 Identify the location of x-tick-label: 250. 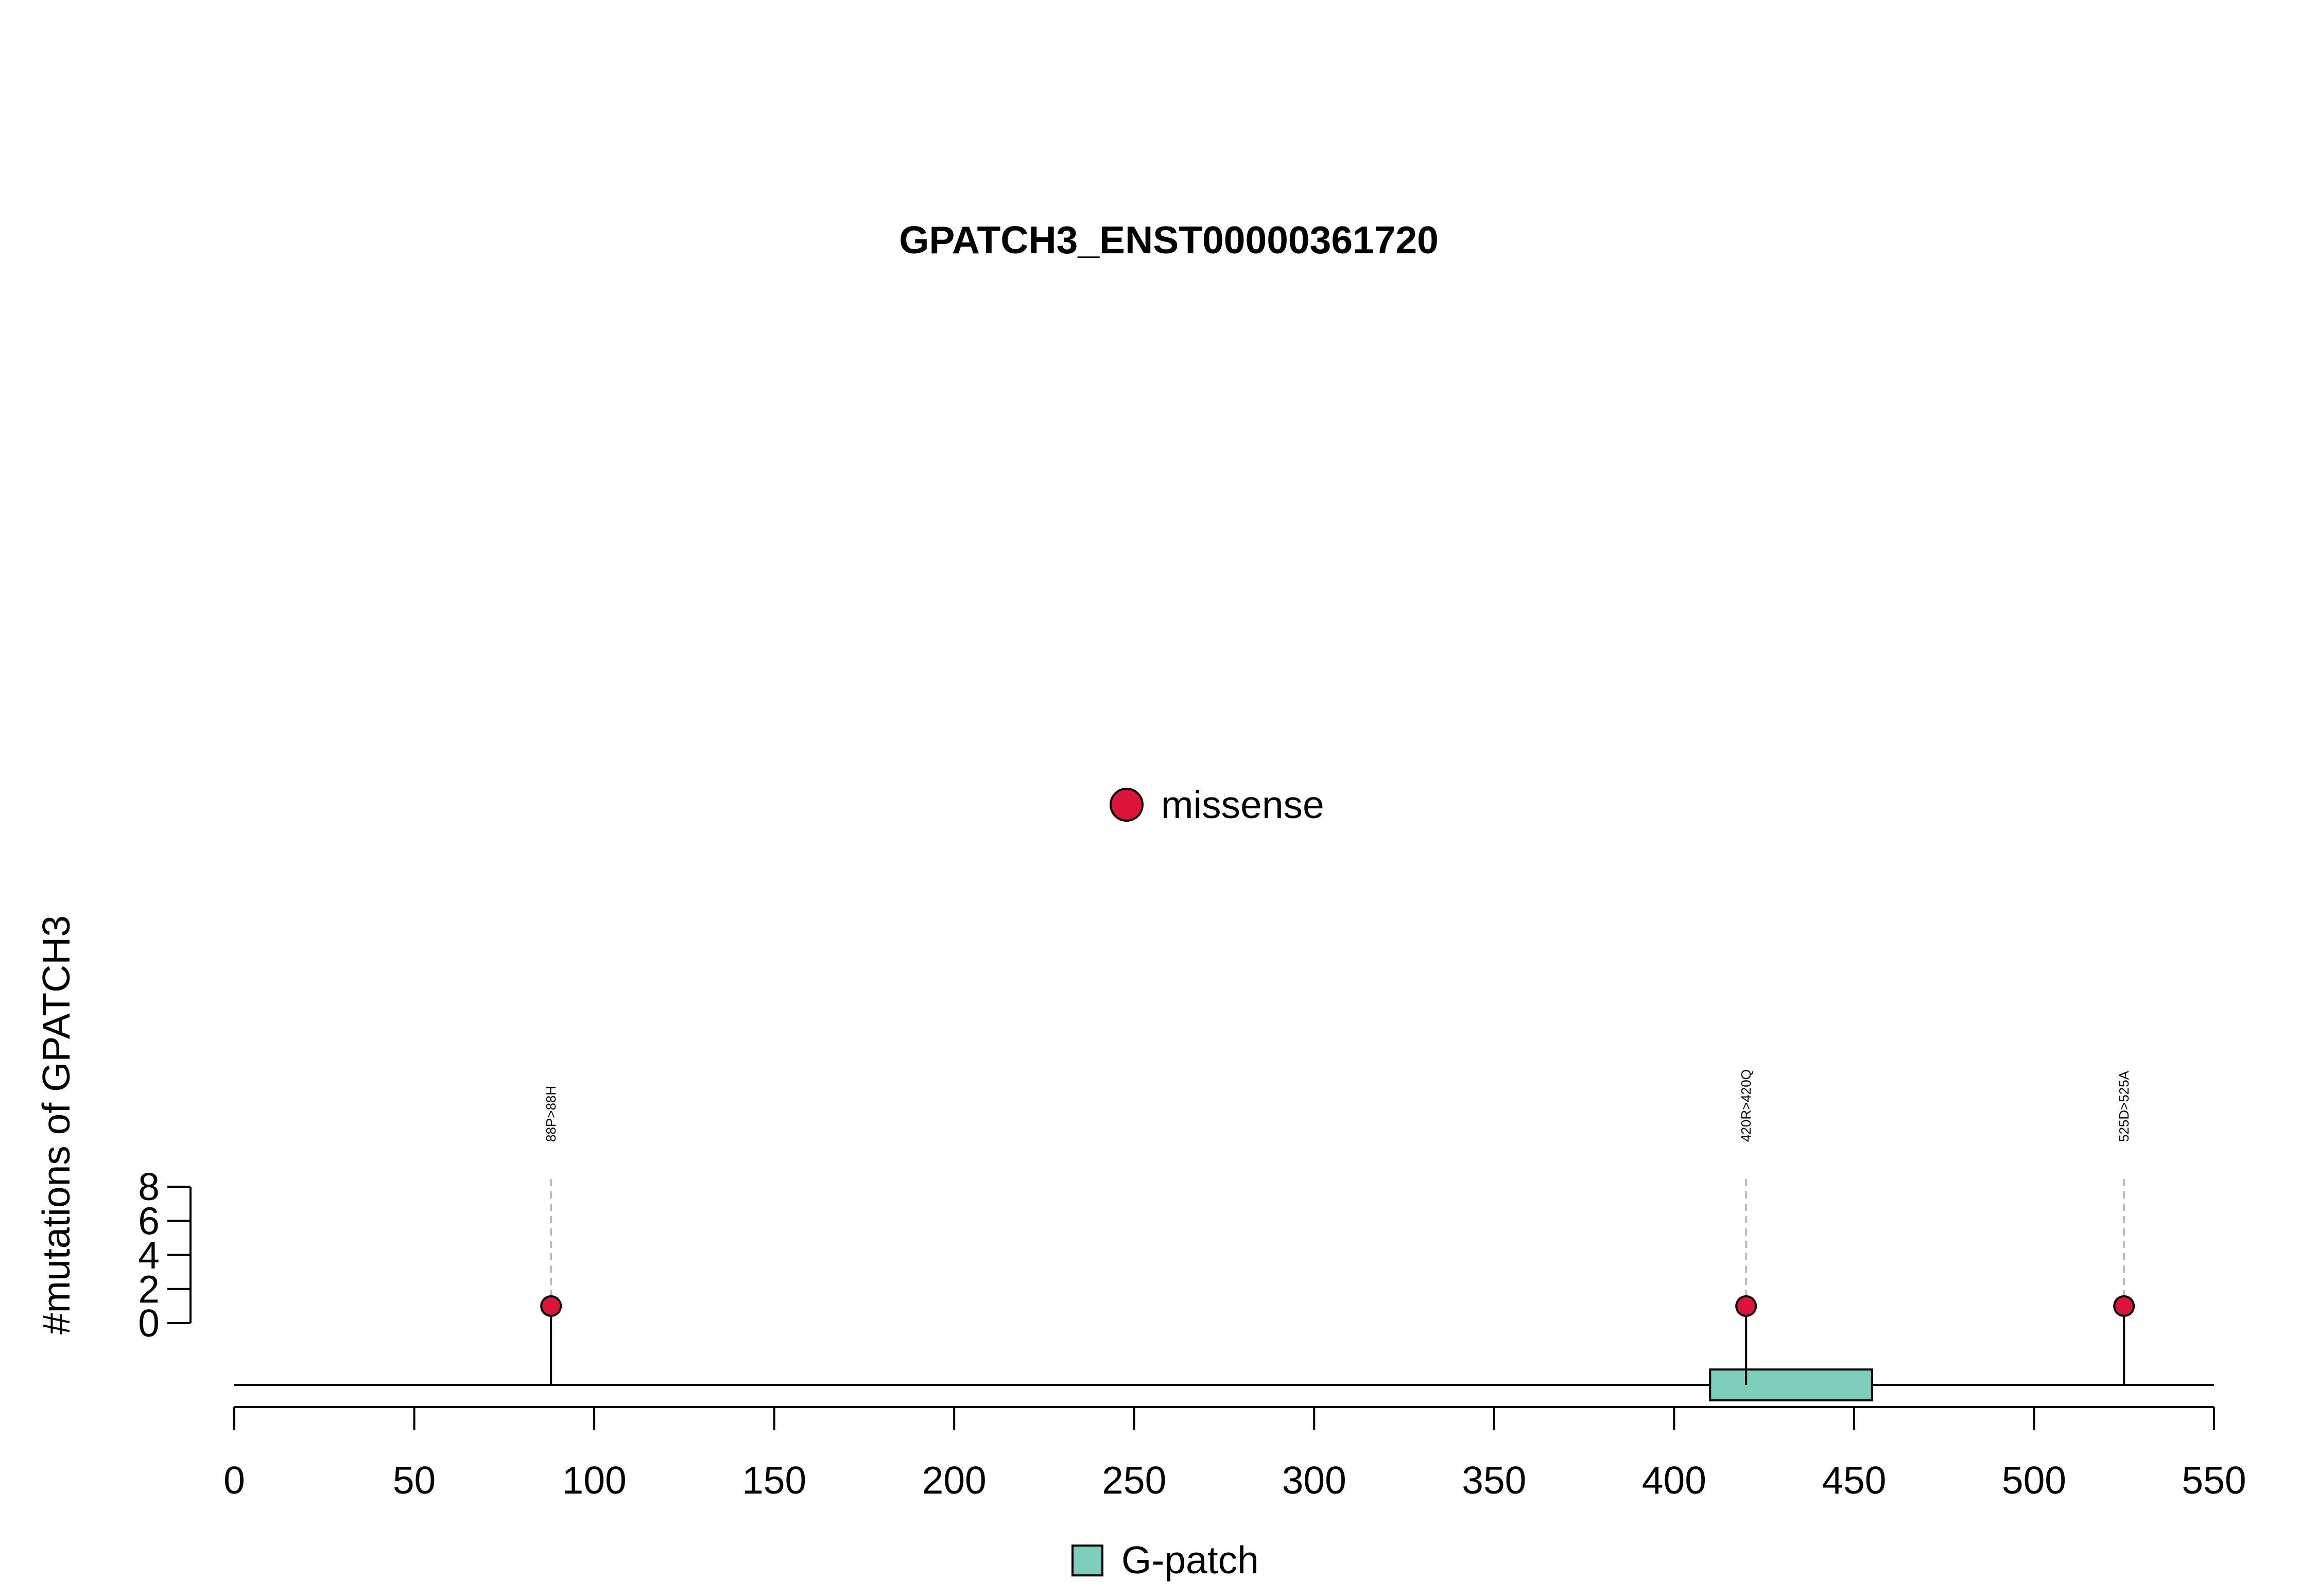
(1134, 1481).